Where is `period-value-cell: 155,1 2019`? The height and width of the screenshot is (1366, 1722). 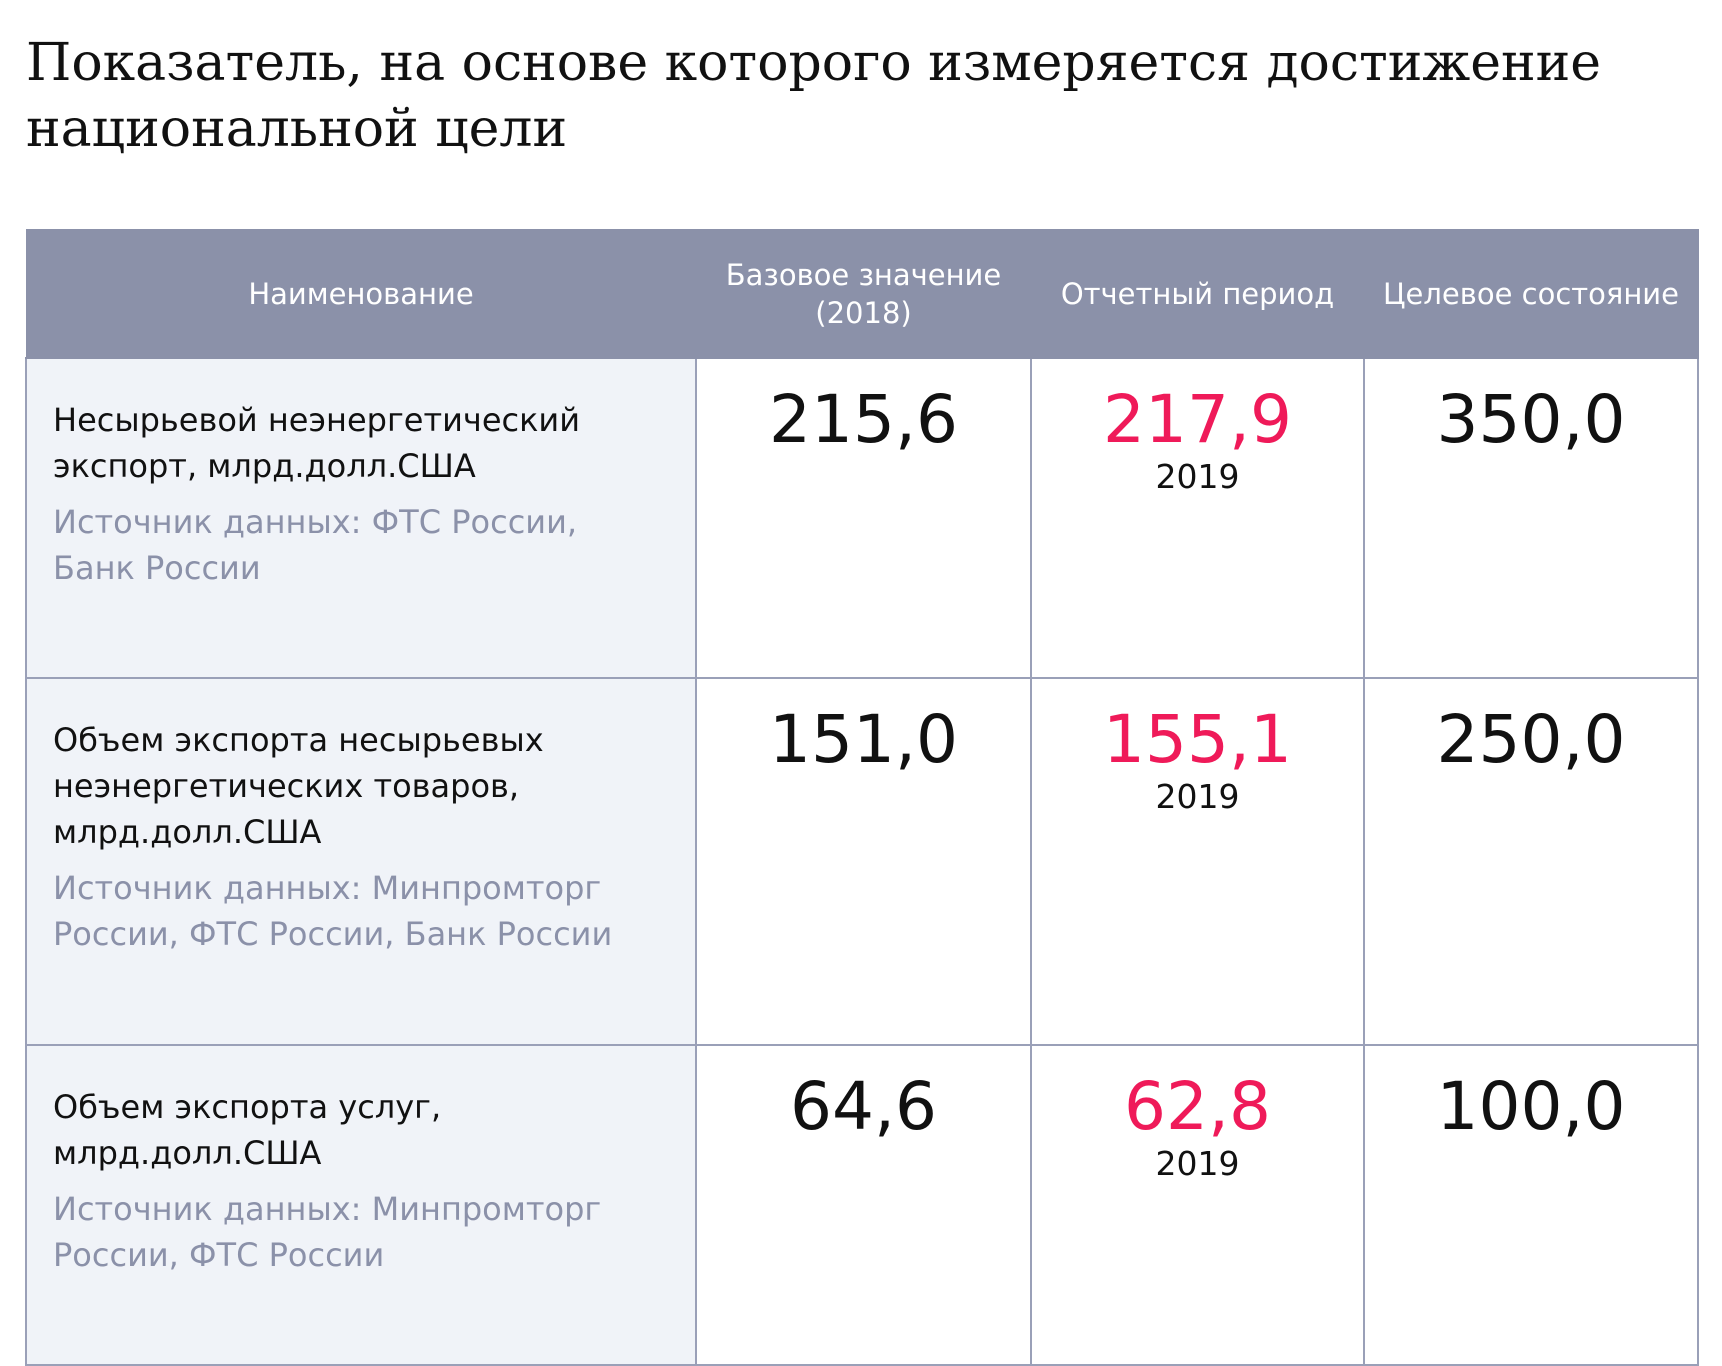 period-value-cell: 155,1 2019 is located at coordinates (1197, 861).